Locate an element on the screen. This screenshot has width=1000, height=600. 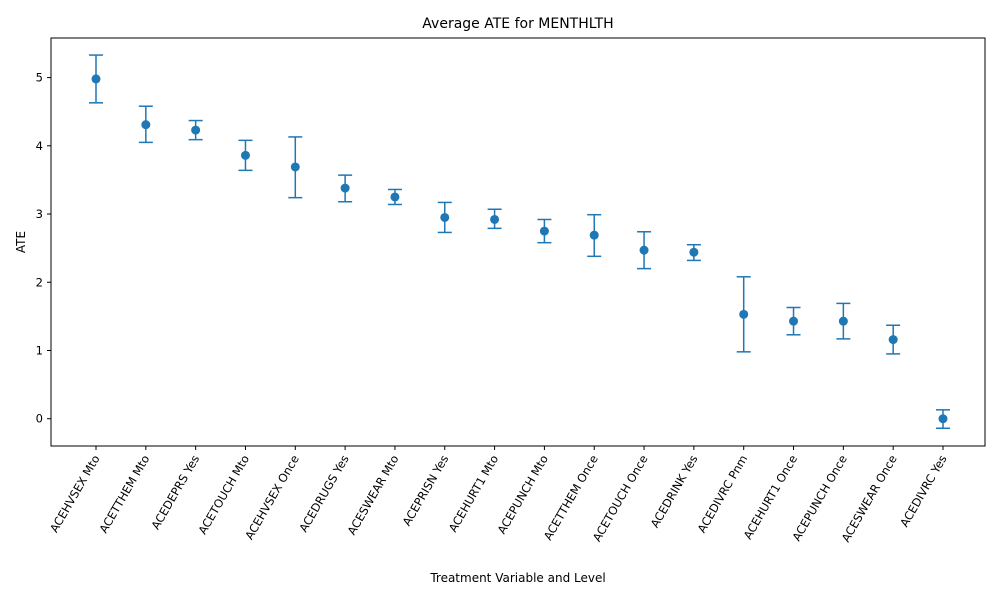
y-tick-label: 5 is located at coordinates (39, 78).